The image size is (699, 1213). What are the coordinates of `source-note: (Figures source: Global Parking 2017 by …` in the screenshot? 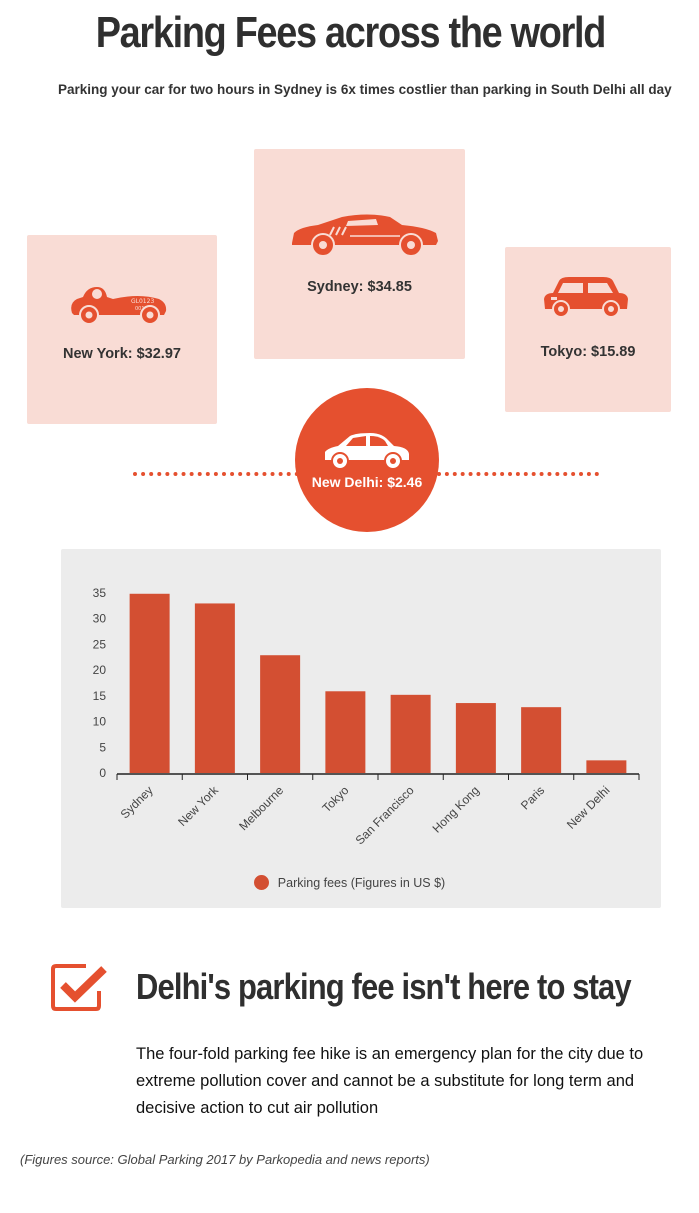 It's located at (225, 1159).